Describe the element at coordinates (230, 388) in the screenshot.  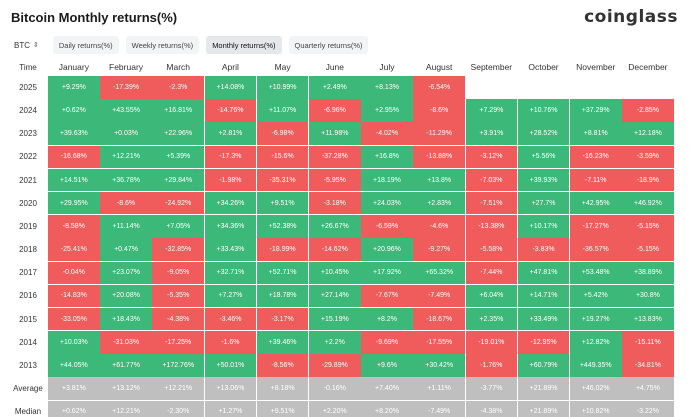
I see `summary-cell: +13.06%` at that location.